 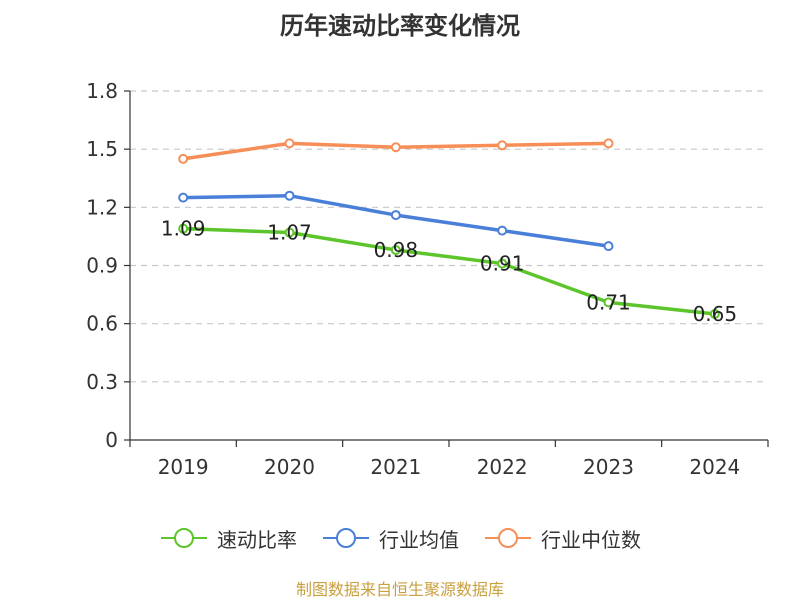 I want to click on legend-item: 速动比率, so click(x=228, y=538).